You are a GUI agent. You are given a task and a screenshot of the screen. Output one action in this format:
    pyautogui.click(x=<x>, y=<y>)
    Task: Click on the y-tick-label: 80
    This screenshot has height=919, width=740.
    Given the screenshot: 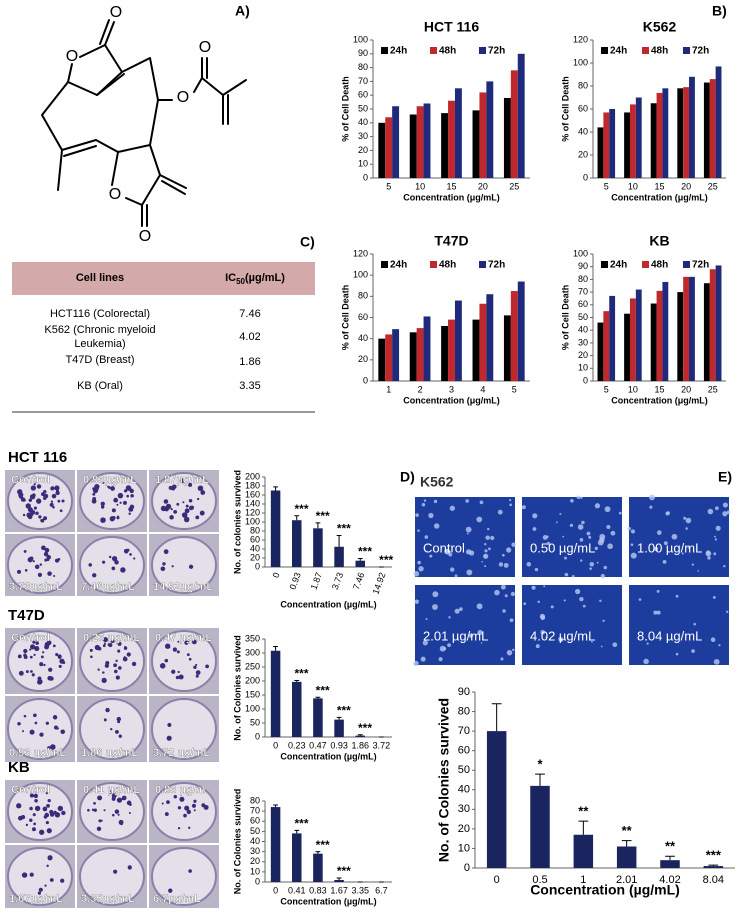 What is the action you would take?
    pyautogui.click(x=363, y=67)
    